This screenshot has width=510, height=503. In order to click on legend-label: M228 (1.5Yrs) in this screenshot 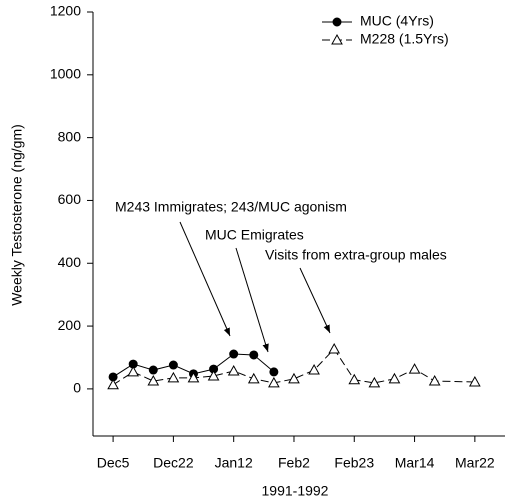, I will do `click(404, 39)`.